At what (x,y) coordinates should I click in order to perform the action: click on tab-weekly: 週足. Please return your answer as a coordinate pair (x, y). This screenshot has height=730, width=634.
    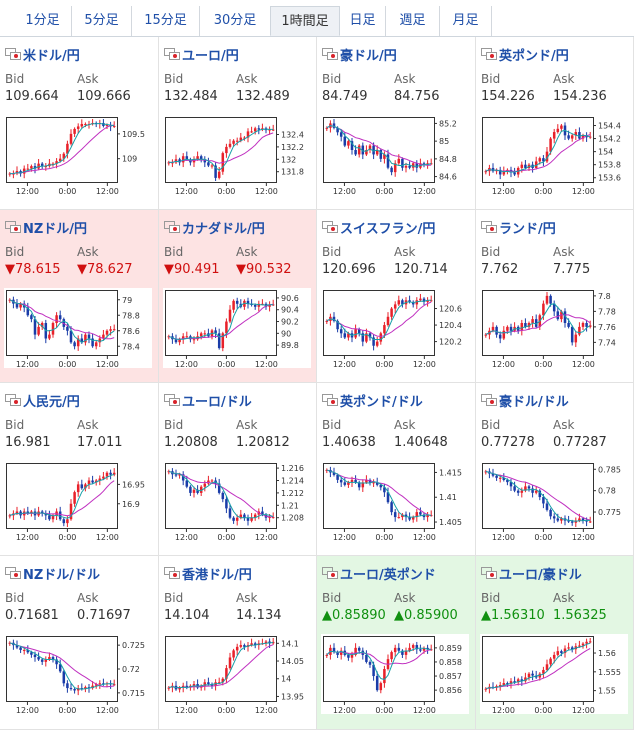
    Looking at the image, I should click on (413, 21).